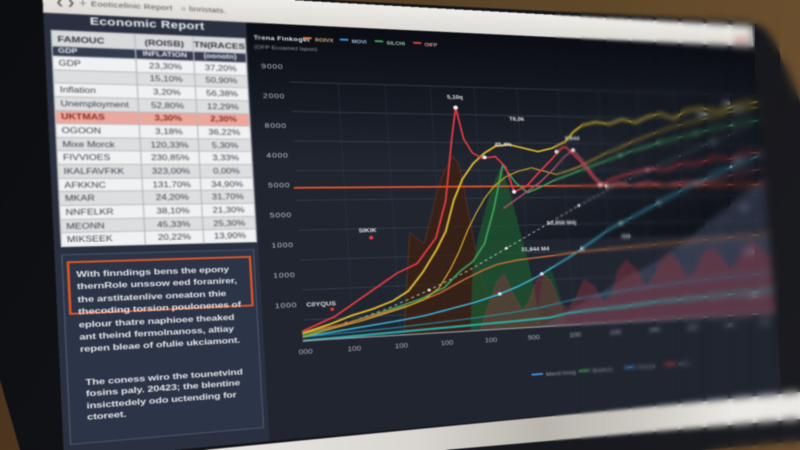 This screenshot has width=800, height=450. Describe the element at coordinates (726, 103) in the screenshot. I see `svg-text: 160` at that location.